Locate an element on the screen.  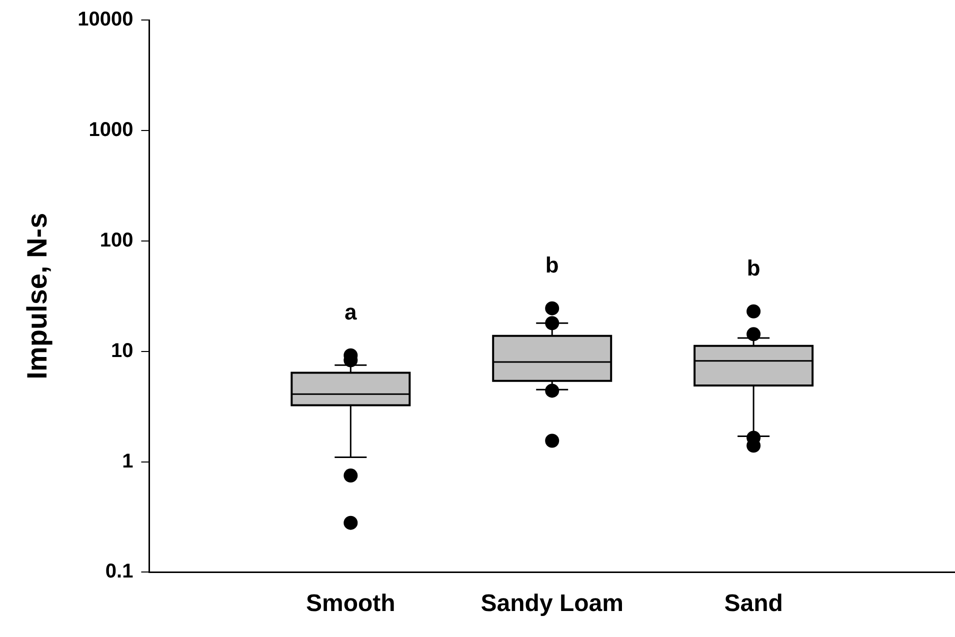
y-axis-title: Impulse, N-s is located at coordinates (37, 296).